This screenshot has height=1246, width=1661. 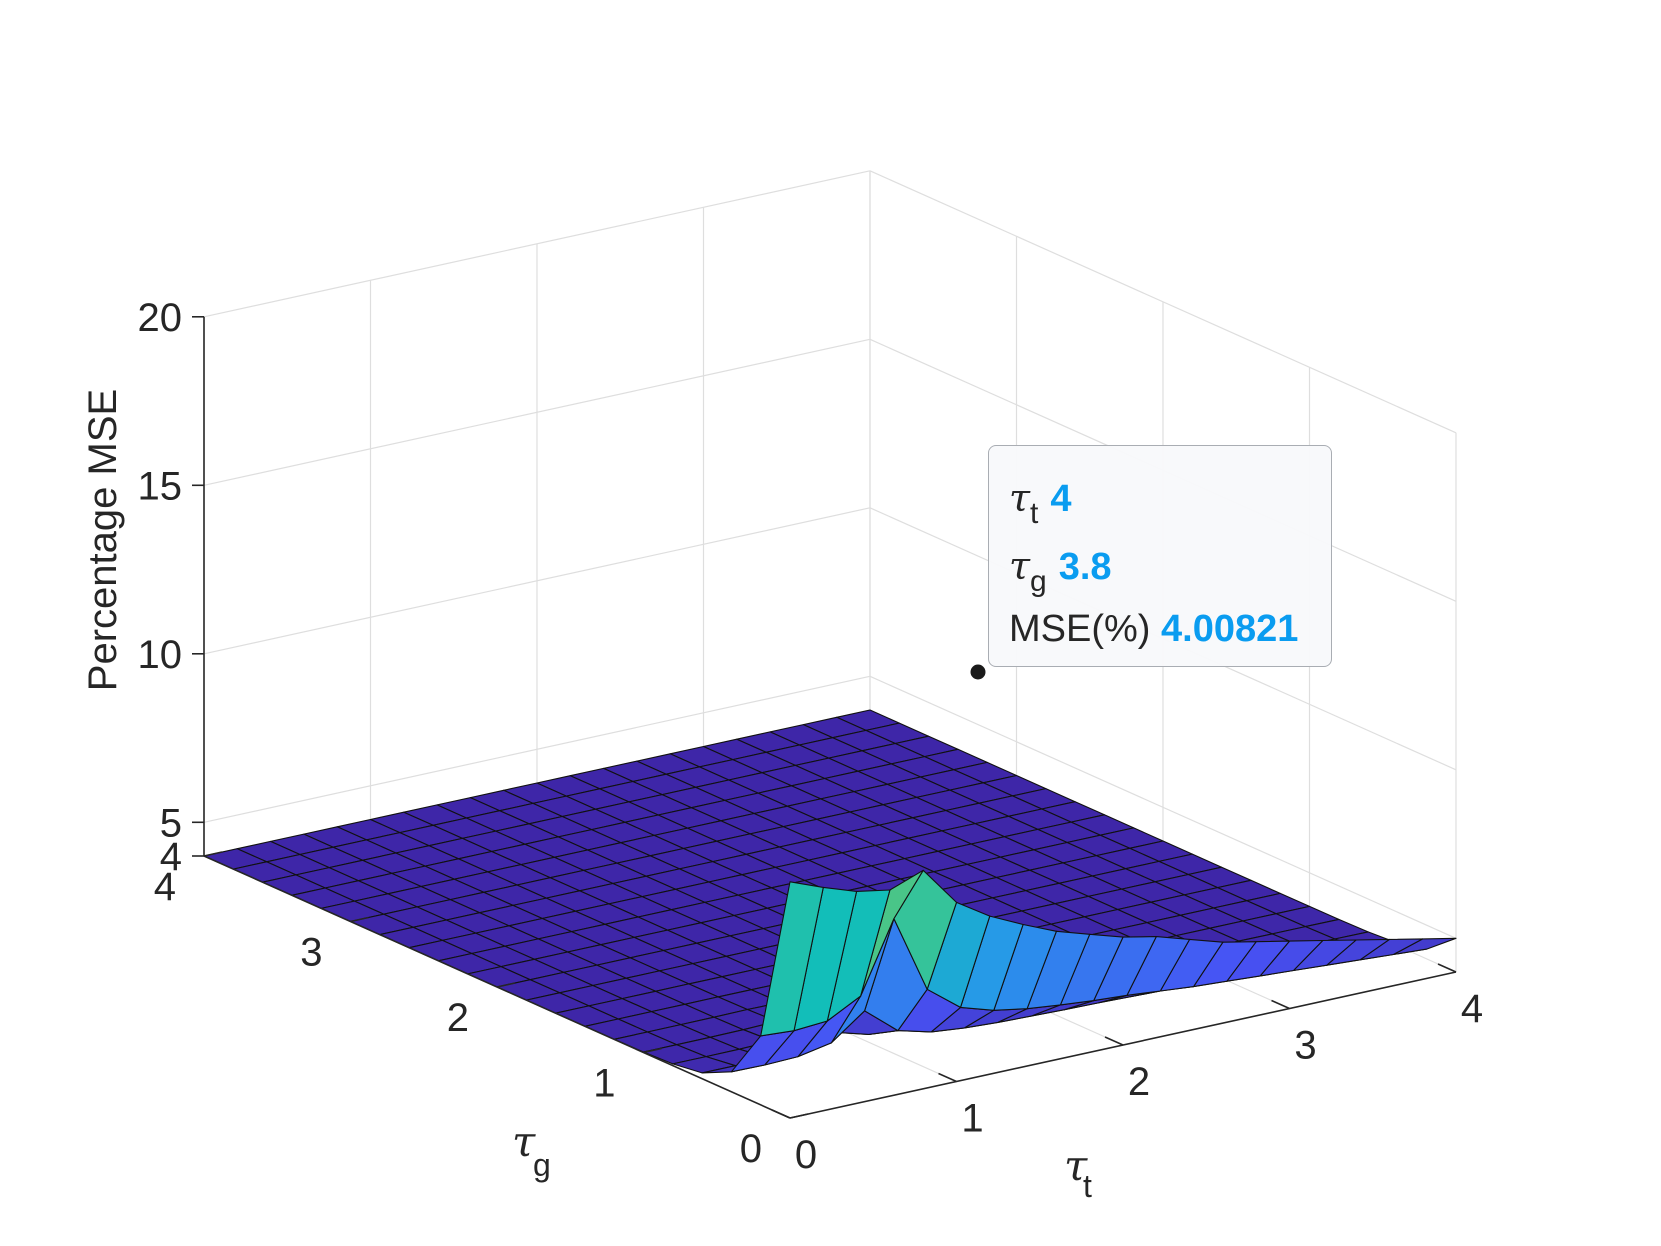 What do you see at coordinates (165, 887) in the screenshot?
I see `y-tick-label: 4` at bounding box center [165, 887].